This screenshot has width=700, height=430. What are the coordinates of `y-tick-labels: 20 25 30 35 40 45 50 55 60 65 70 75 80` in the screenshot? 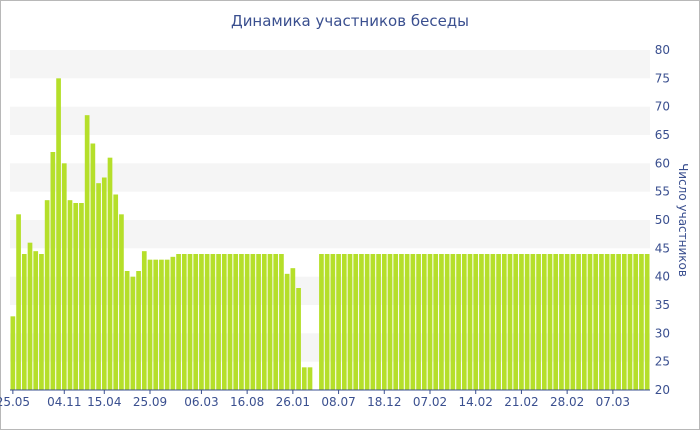 It's located at (662, 220).